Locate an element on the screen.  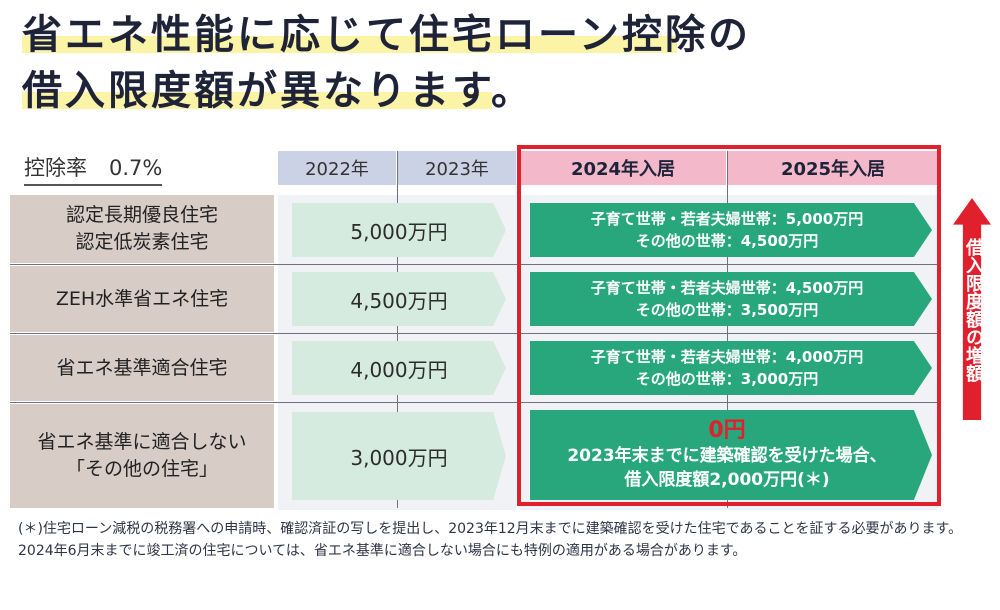
row-label-line: 認定低炭素住宅 is located at coordinates (142, 242).